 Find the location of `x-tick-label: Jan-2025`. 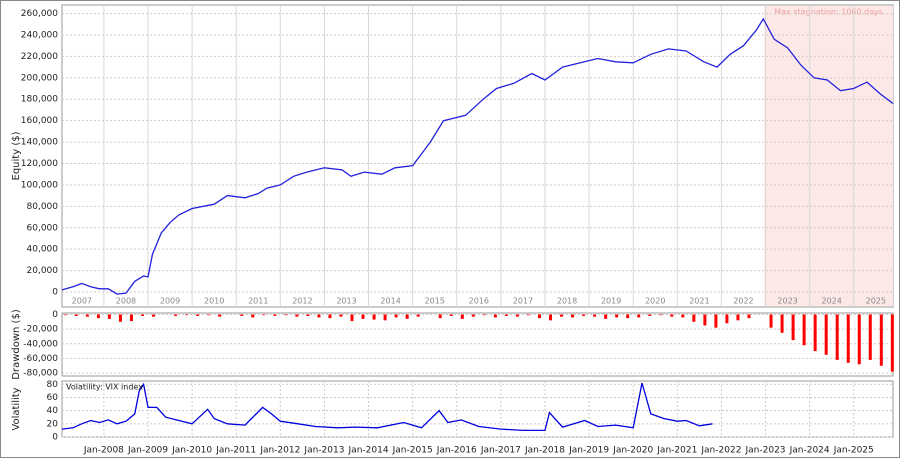

x-tick-label: Jan-2025 is located at coordinates (853, 451).